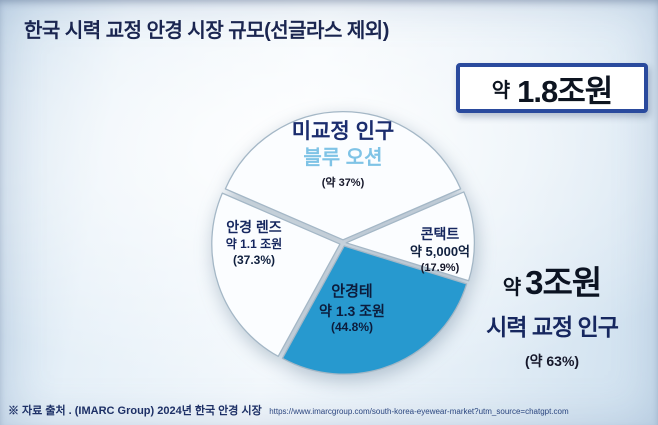  I want to click on slice-frames-value: 약 1.3 조원, so click(352, 311).